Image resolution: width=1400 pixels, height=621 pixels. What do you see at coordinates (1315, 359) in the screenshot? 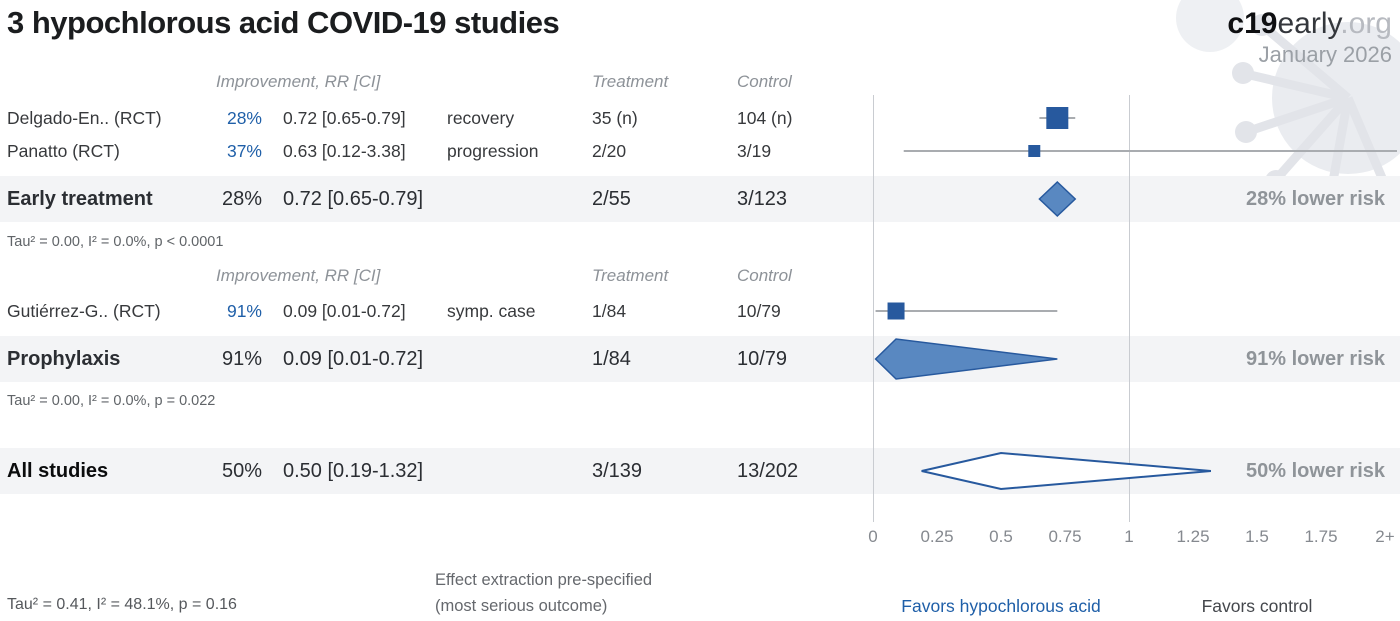
I see `group-effect-label: 91% lower risk` at bounding box center [1315, 359].